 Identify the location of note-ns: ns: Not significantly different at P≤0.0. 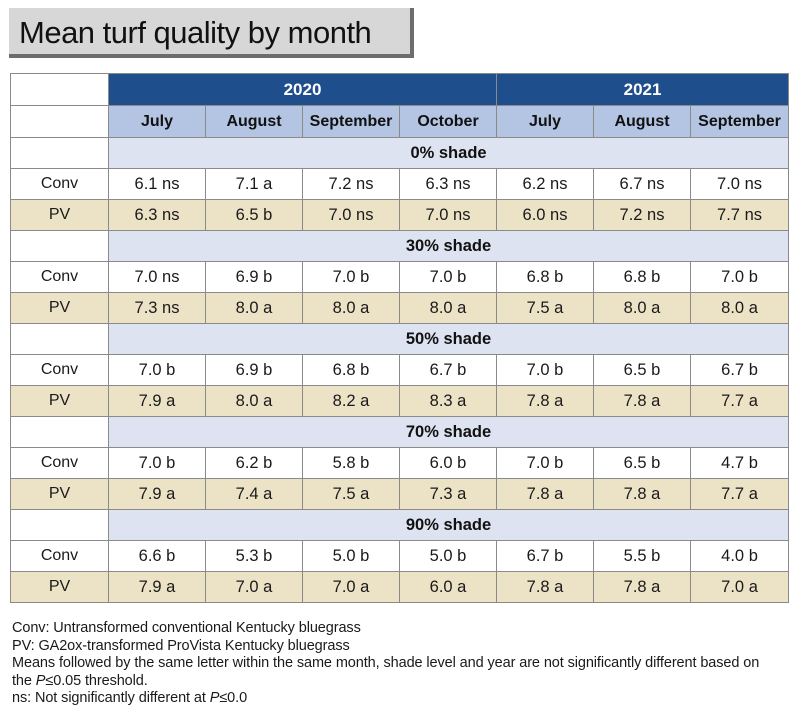
(402, 699).